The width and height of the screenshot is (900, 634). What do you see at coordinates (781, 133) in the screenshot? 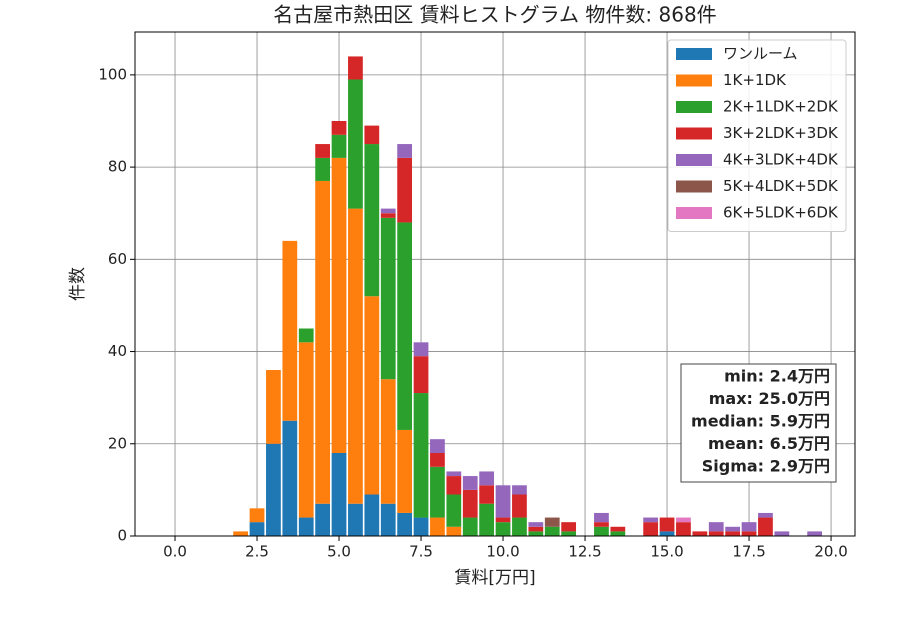
I see `legend-label: 3K+2LDK+3DK` at bounding box center [781, 133].